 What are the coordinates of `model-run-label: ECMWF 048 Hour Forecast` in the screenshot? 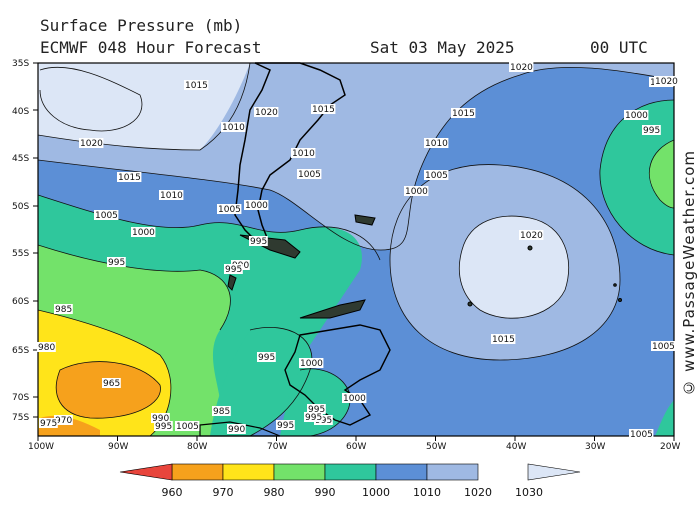 It's located at (151, 47).